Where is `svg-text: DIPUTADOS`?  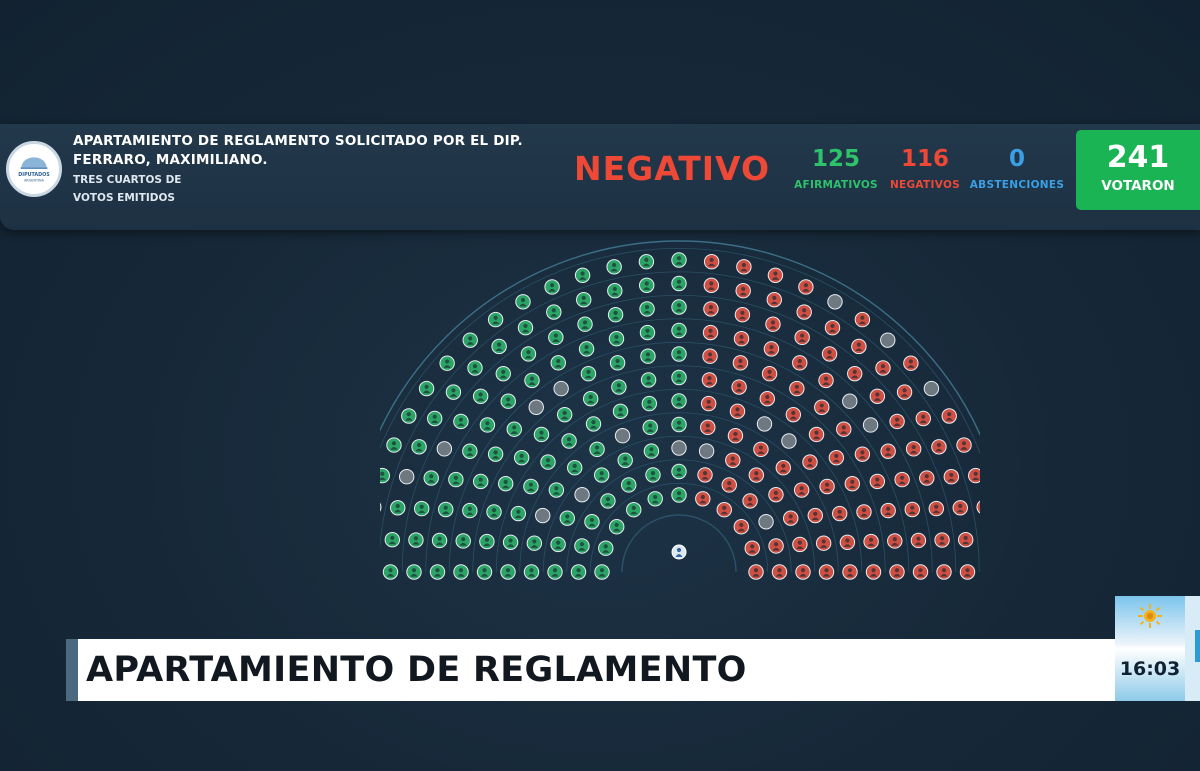
svg-text: DIPUTADOS is located at coordinates (34, 175).